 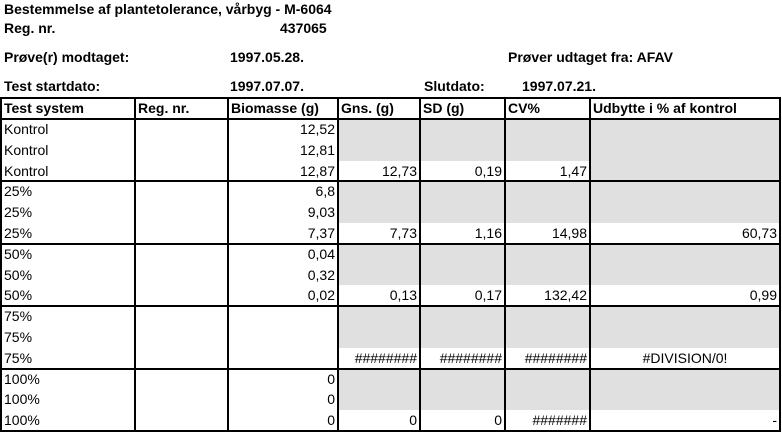 What do you see at coordinates (454, 86) in the screenshot?
I see `label: Slutdato:` at bounding box center [454, 86].